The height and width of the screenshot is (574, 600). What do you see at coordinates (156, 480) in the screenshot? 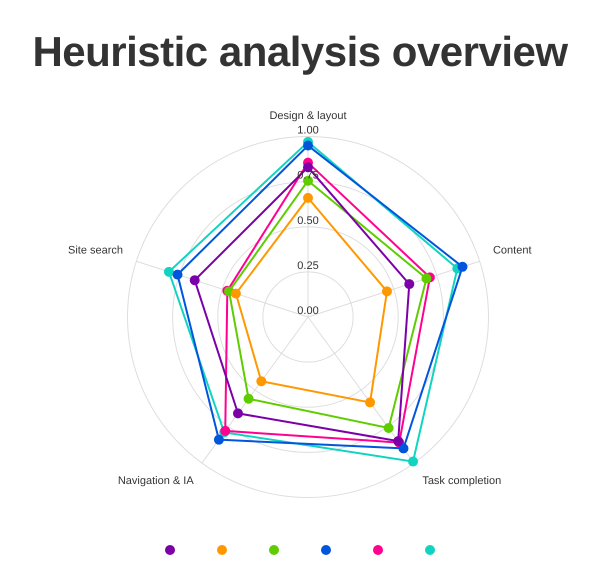
I see `spoke-label: Navigation & IA` at bounding box center [156, 480].